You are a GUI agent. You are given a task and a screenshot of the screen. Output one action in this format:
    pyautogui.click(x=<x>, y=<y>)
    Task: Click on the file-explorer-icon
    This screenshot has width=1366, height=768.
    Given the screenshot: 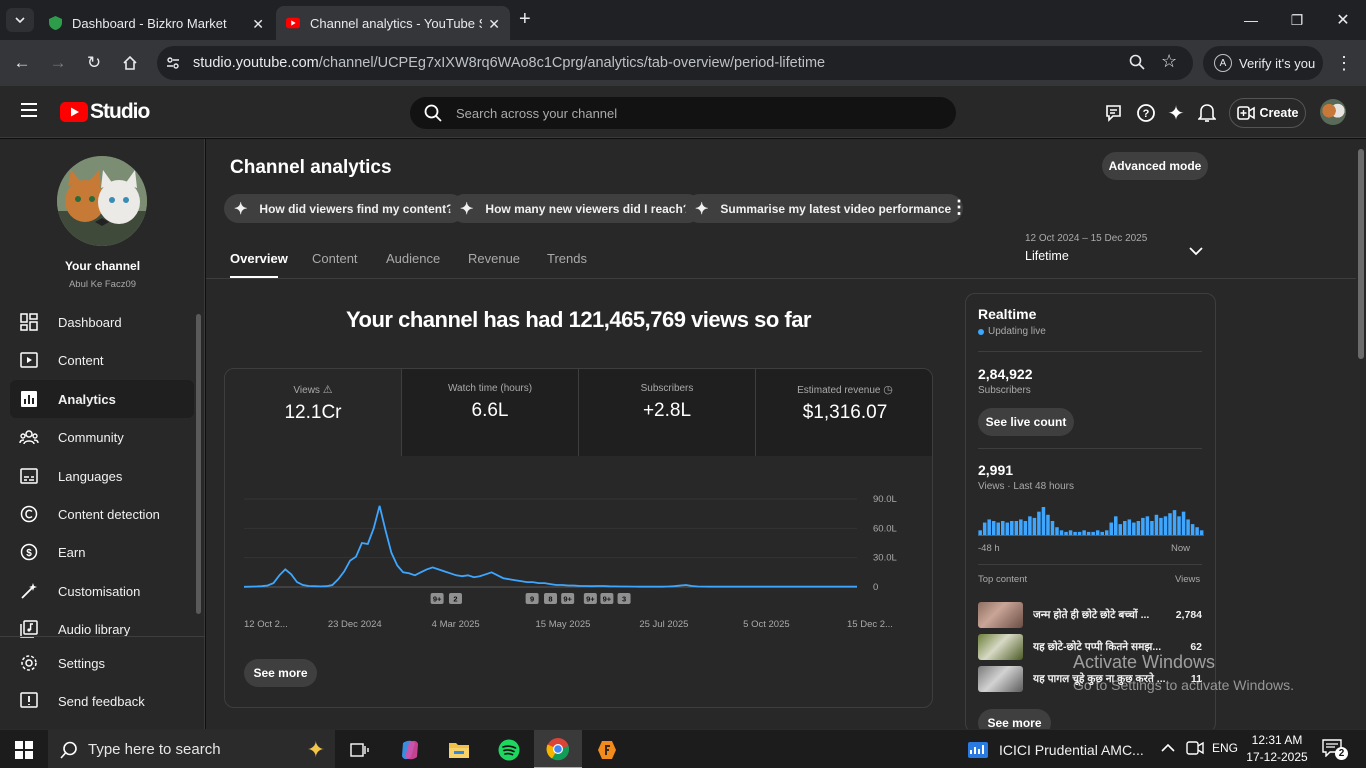 What is the action you would take?
    pyautogui.click(x=459, y=750)
    